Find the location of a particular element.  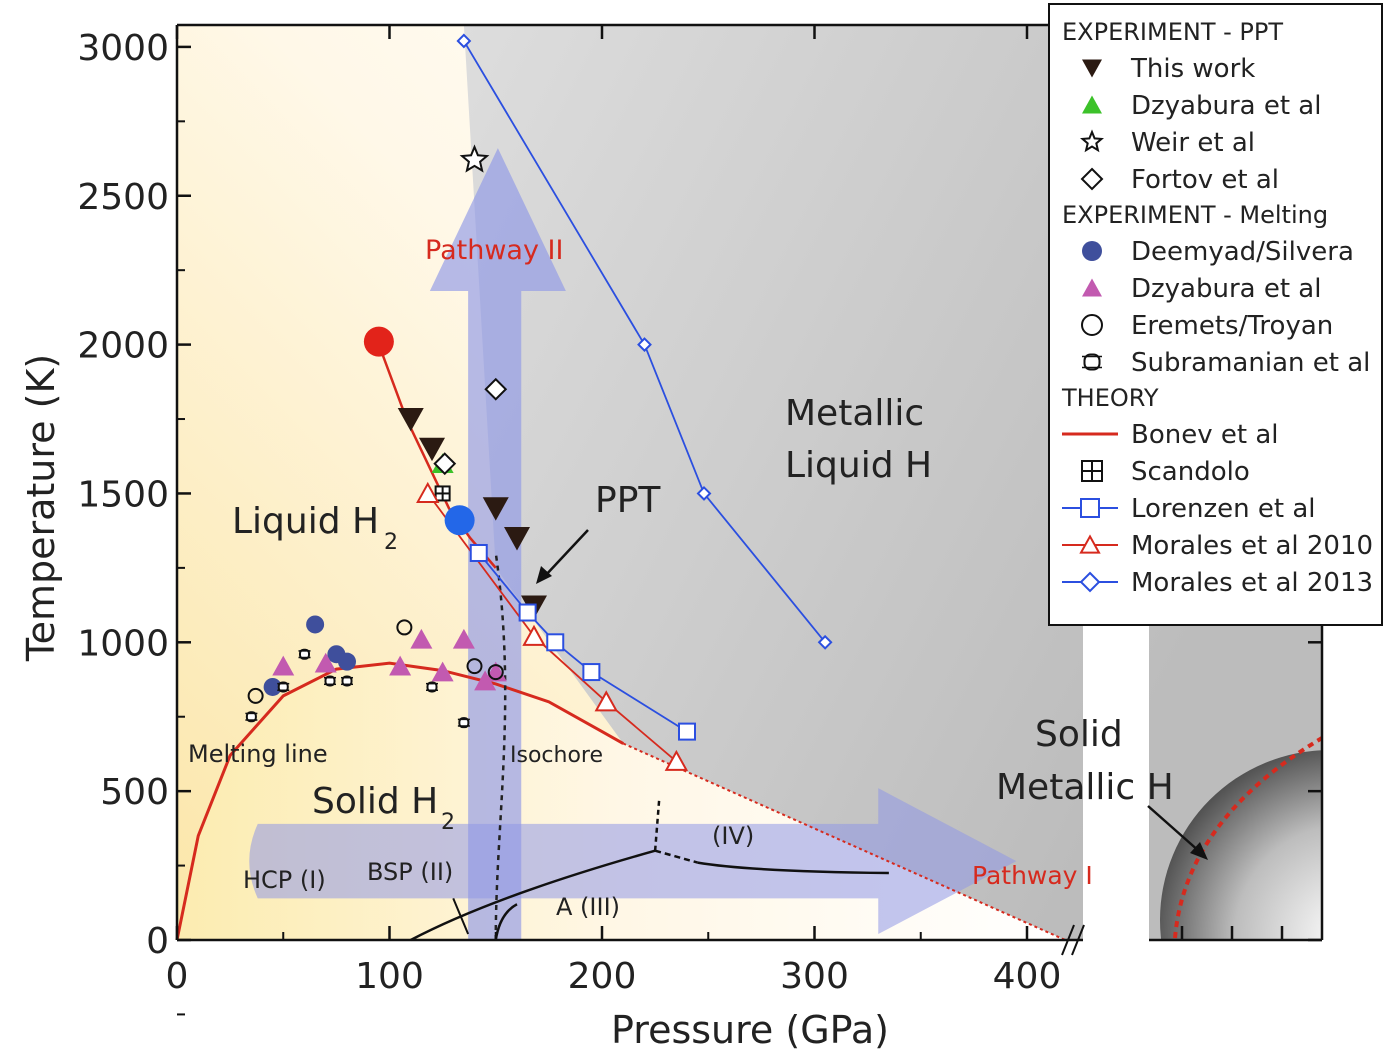

annotation-a3: A (III) is located at coordinates (588, 907).